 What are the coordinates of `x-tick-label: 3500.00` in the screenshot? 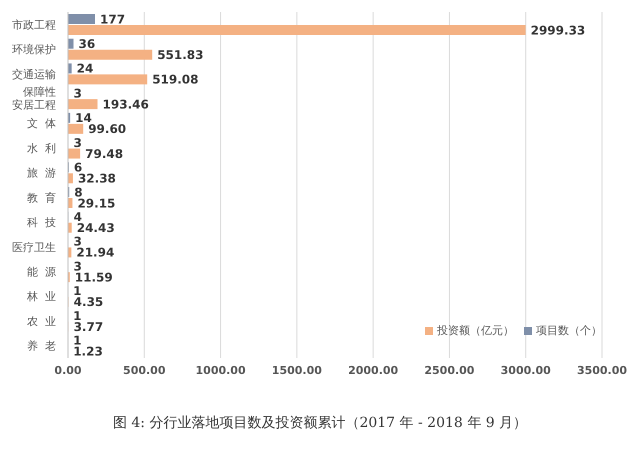 It's located at (602, 370).